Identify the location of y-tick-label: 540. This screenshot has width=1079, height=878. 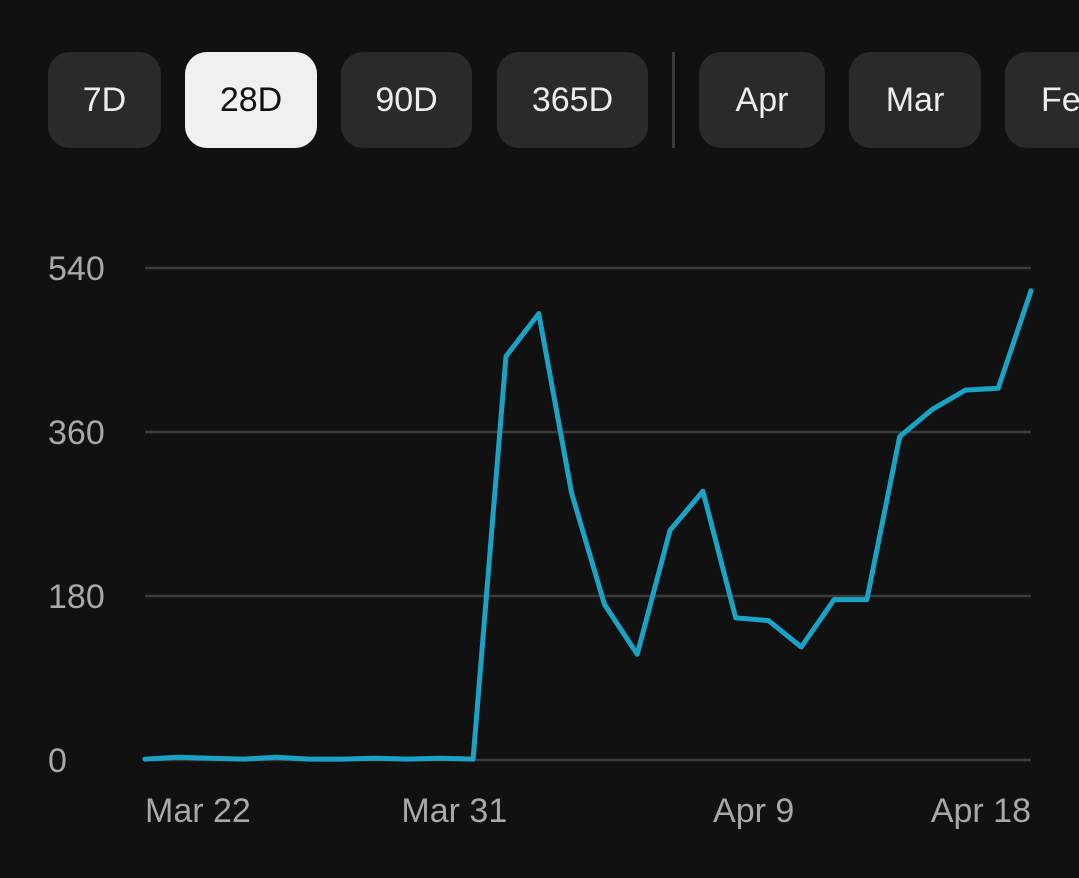
(76, 269).